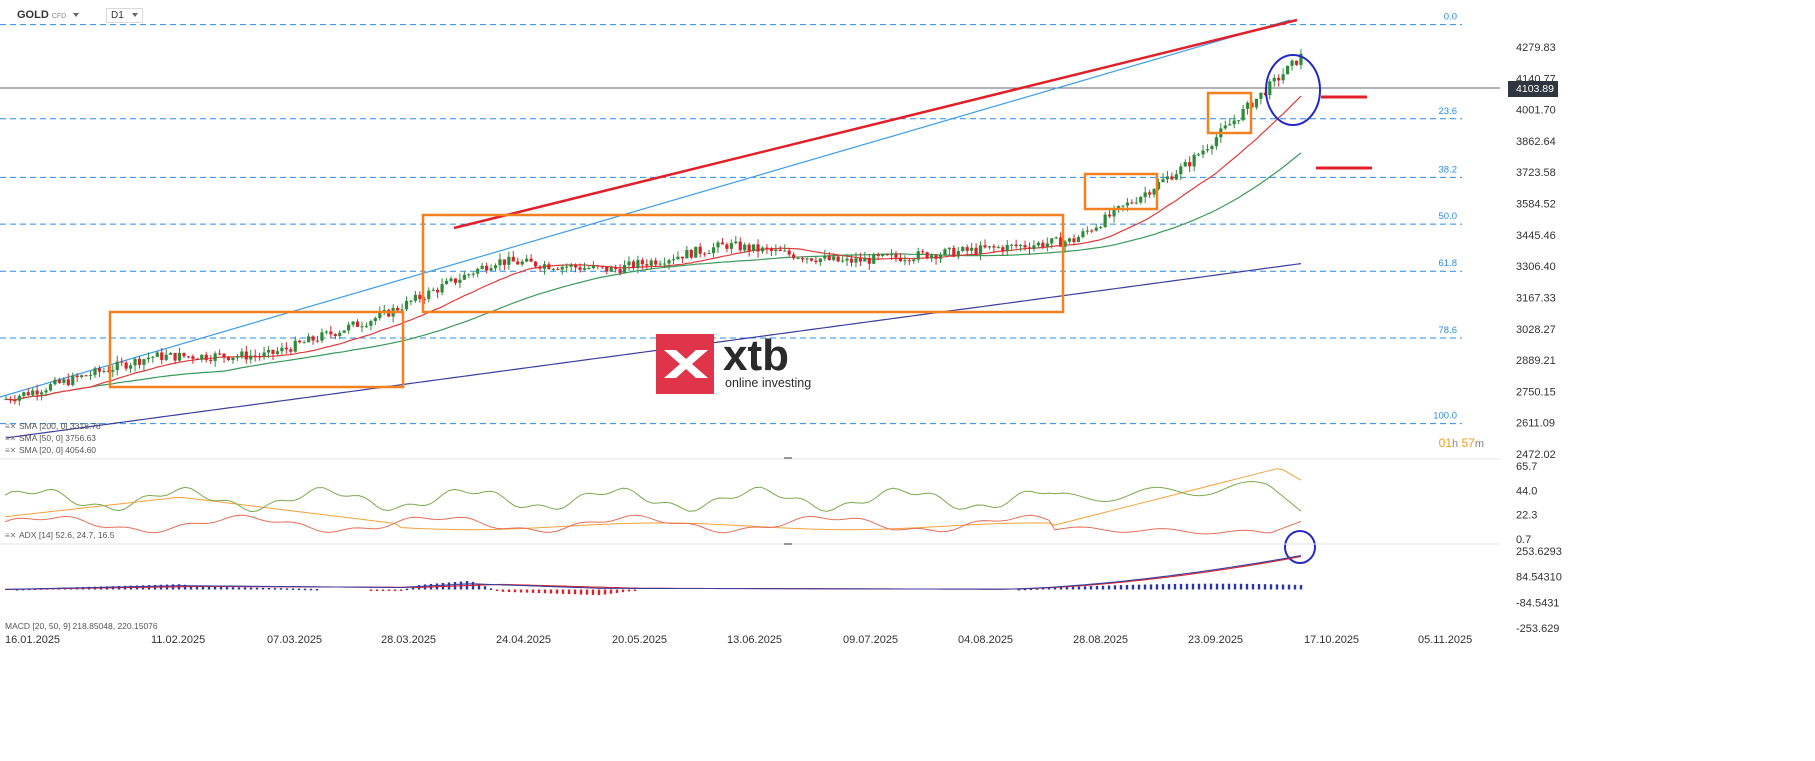 This screenshot has height=761, width=1815. What do you see at coordinates (48, 15) in the screenshot?
I see `symbol-label: GOLD CFD` at bounding box center [48, 15].